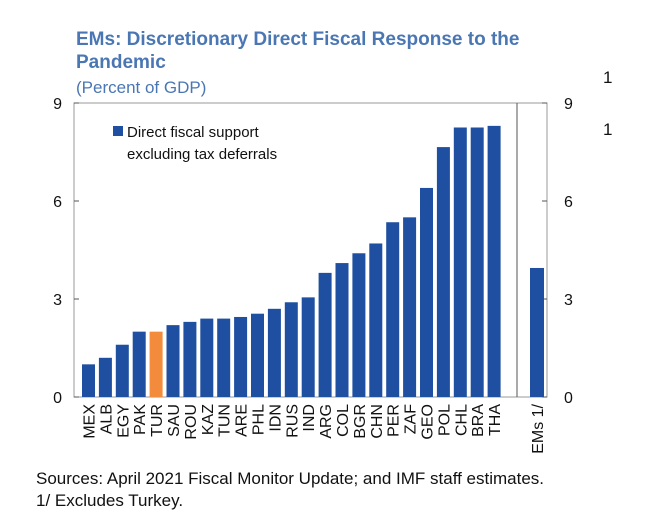 The height and width of the screenshot is (514, 650). I want to click on x-tick-label: ZAF, so click(411, 419).